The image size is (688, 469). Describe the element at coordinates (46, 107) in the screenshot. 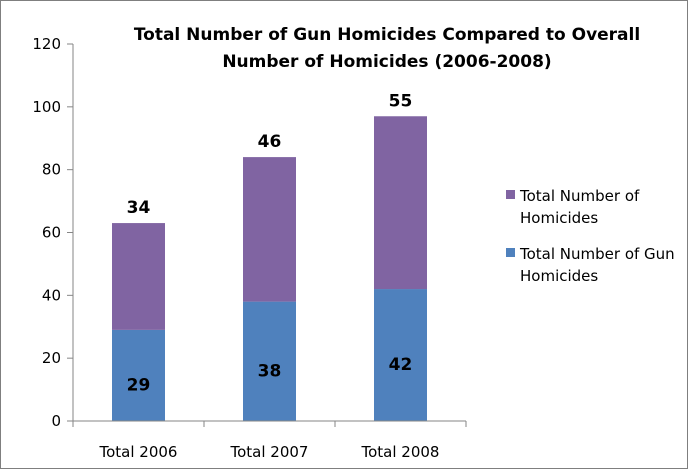

I see `y-tick-label: 100` at that location.